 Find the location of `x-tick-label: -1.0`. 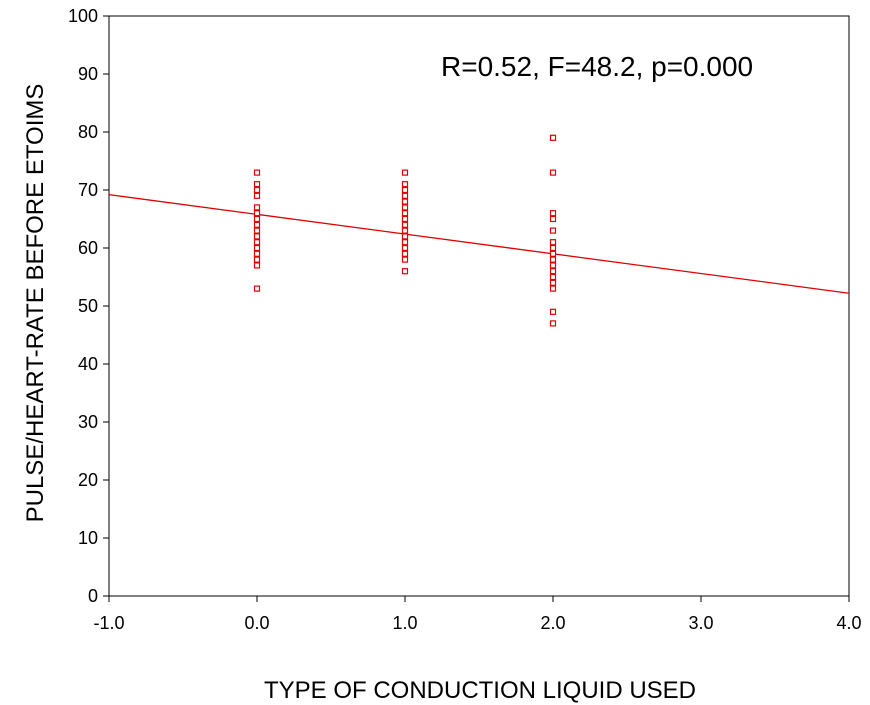

x-tick-label: -1.0 is located at coordinates (108, 623).